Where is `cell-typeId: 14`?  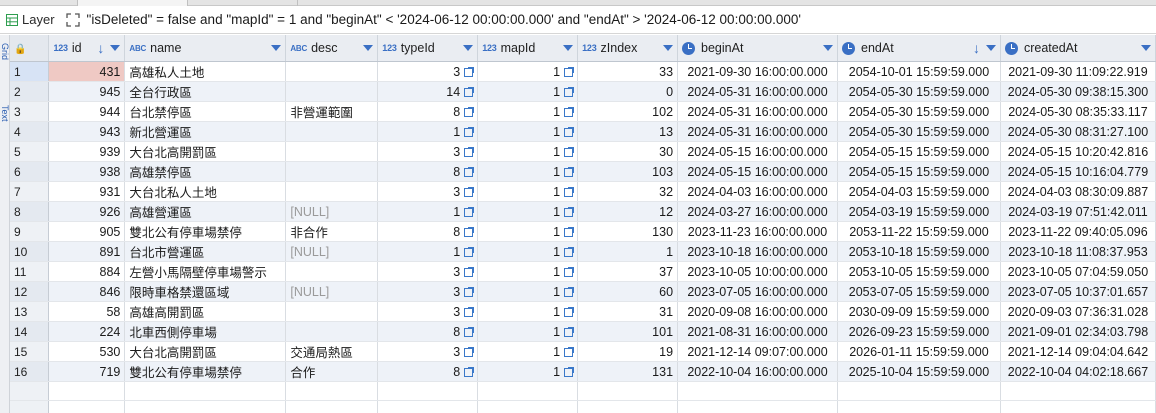
cell-typeId: 14 is located at coordinates (428, 91).